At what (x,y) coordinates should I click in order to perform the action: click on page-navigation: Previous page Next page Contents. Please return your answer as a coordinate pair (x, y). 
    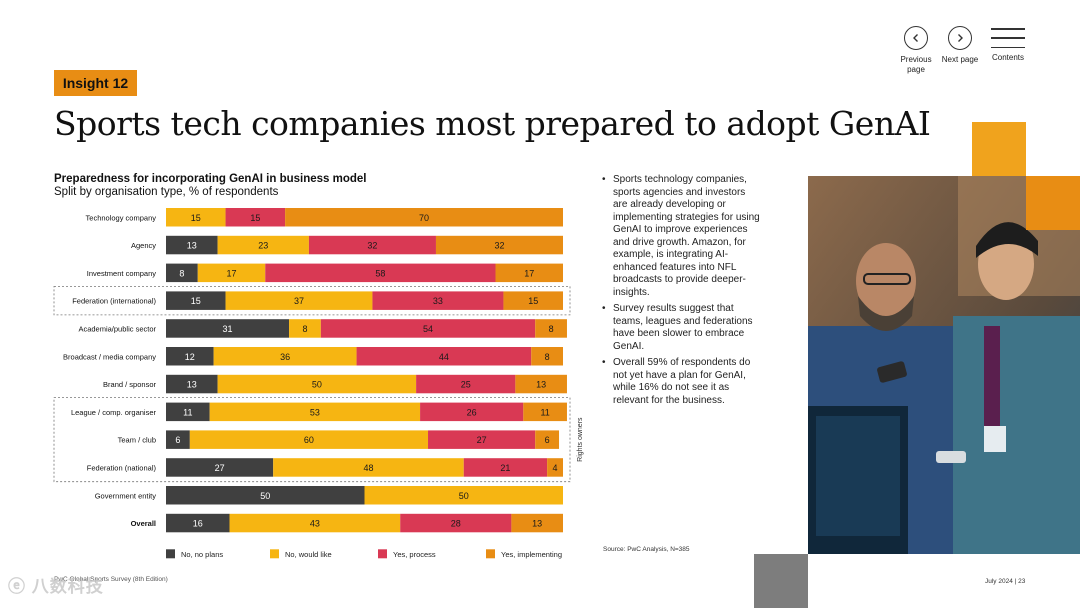
    Looking at the image, I should click on (971, 52).